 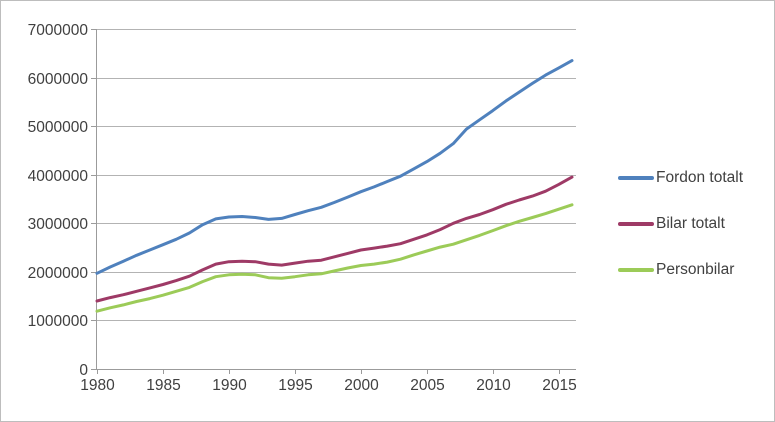 What do you see at coordinates (427, 385) in the screenshot?
I see `x-axis-label-2005: 2005` at bounding box center [427, 385].